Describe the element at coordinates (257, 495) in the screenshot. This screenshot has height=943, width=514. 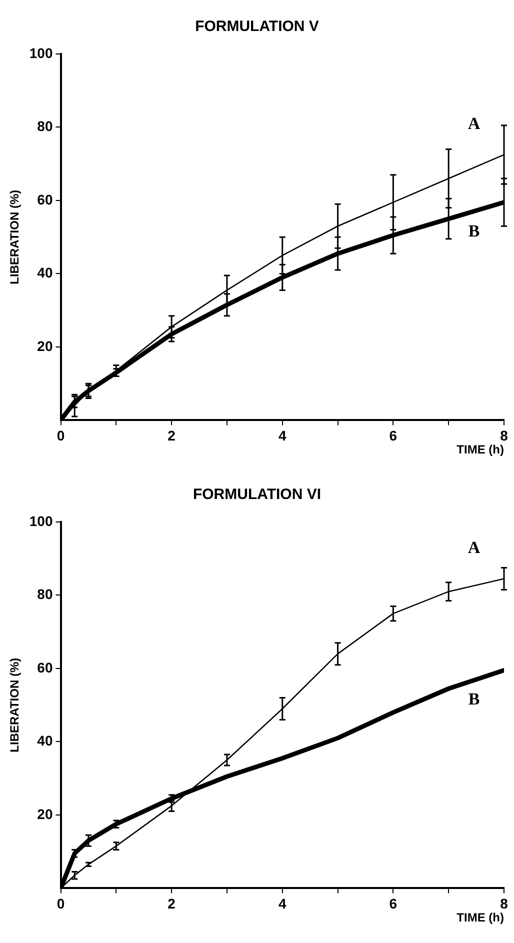
I see `chart-title: FORMULATION VI` at that location.